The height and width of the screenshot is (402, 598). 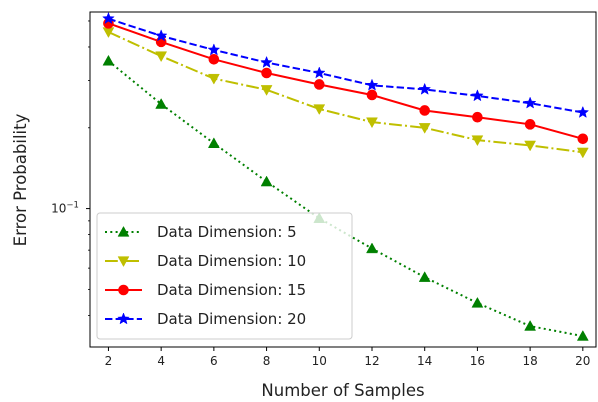 What do you see at coordinates (319, 361) in the screenshot?
I see `x-tick-label: 10` at bounding box center [319, 361].